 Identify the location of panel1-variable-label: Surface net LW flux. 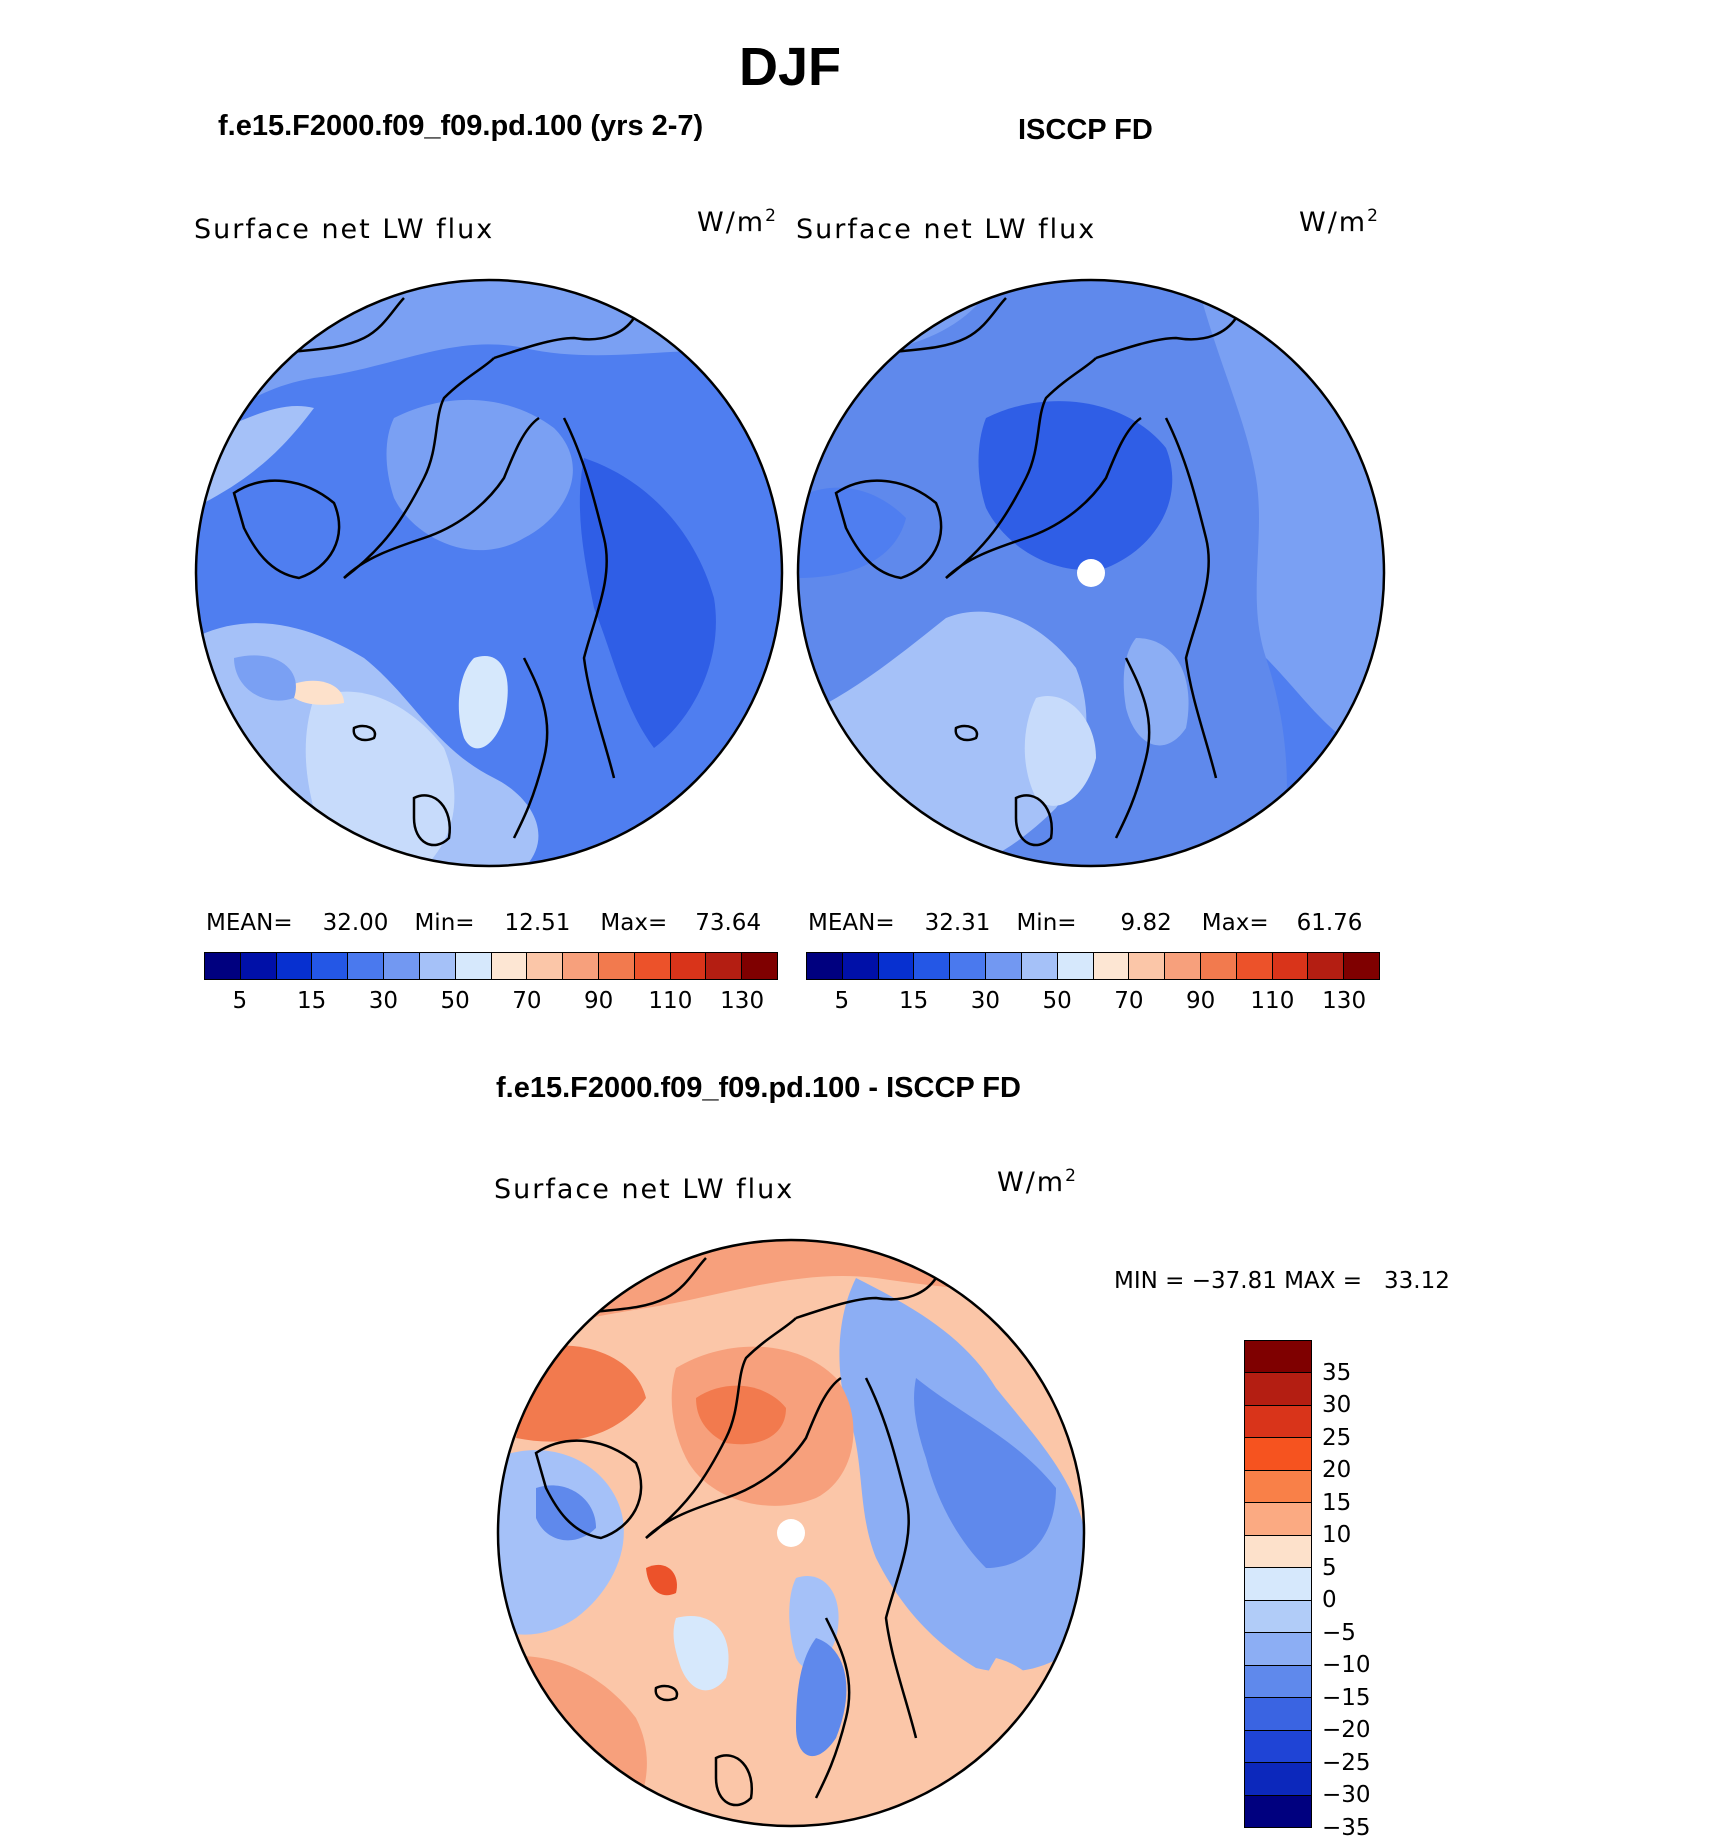
(344, 229).